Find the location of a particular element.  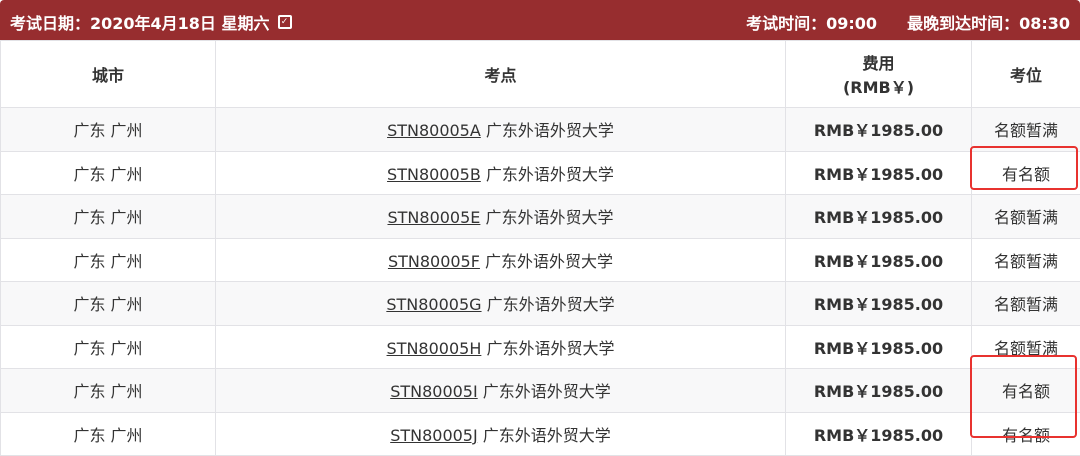

venue-code-link: STN80005E is located at coordinates (433, 217).